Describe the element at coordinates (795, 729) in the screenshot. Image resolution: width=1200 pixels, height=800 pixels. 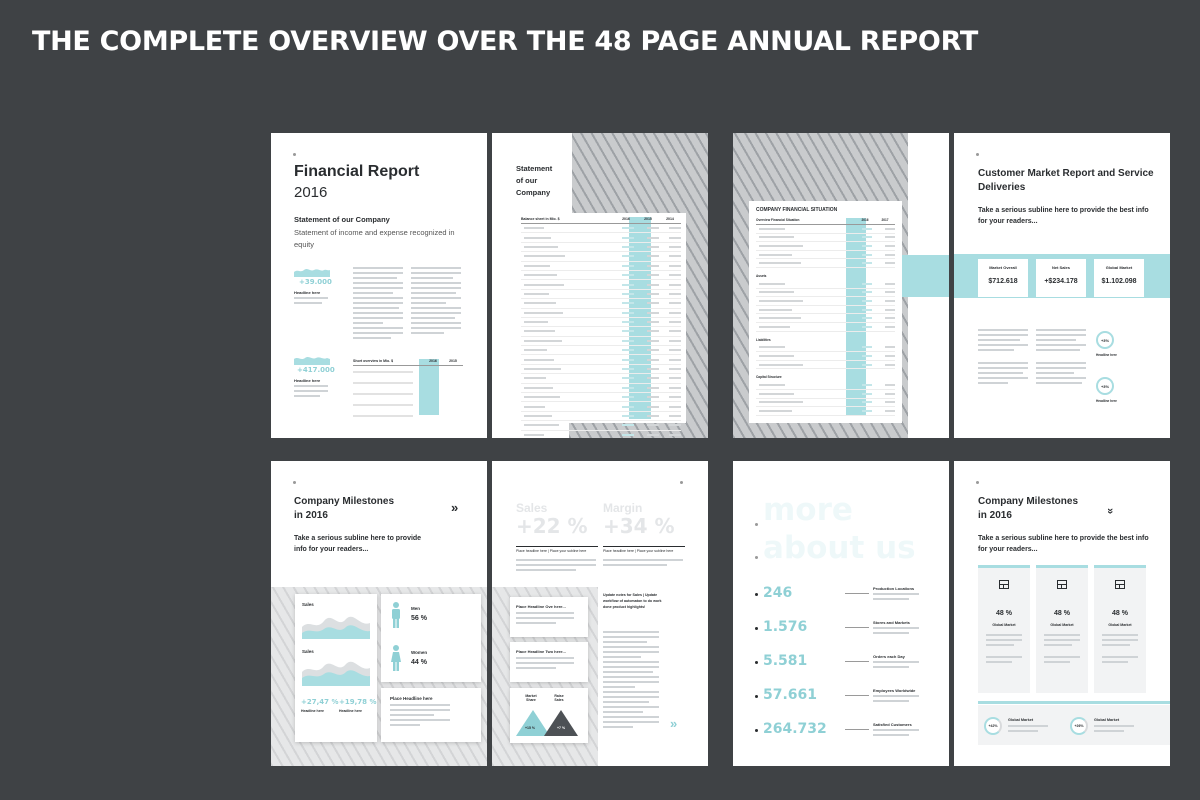
I see `stat-value: 264.732` at that location.